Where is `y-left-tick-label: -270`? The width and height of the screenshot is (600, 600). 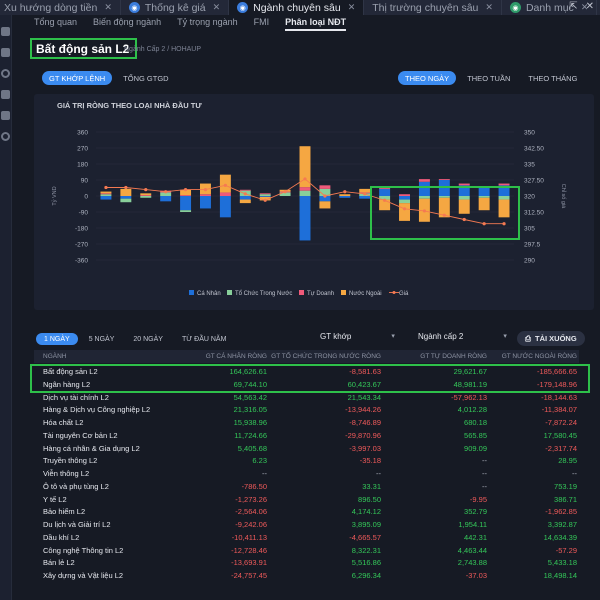
y-left-tick-label: -270 is located at coordinates (81, 245).